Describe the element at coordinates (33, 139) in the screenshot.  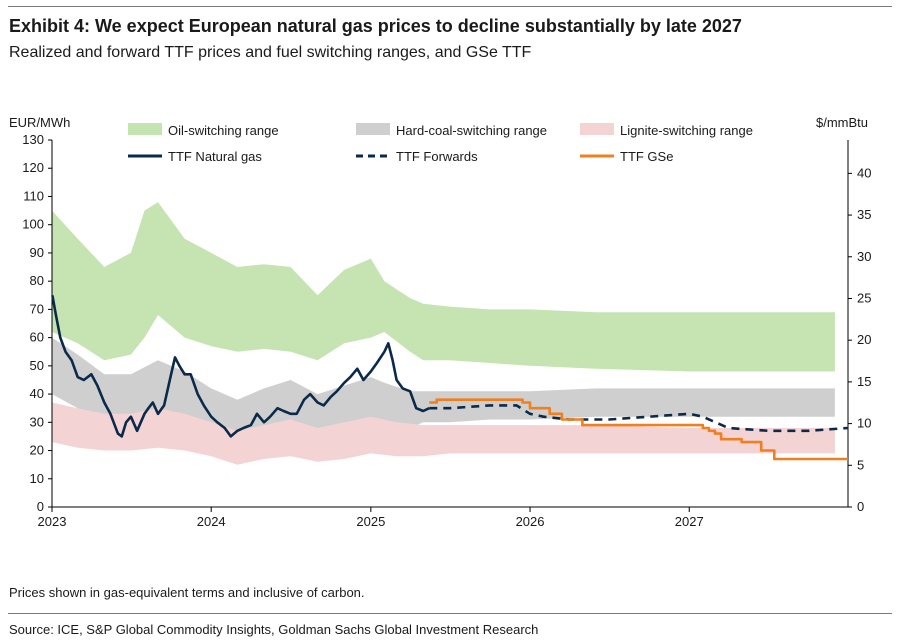
I see `y-left-tick-label: 130` at that location.